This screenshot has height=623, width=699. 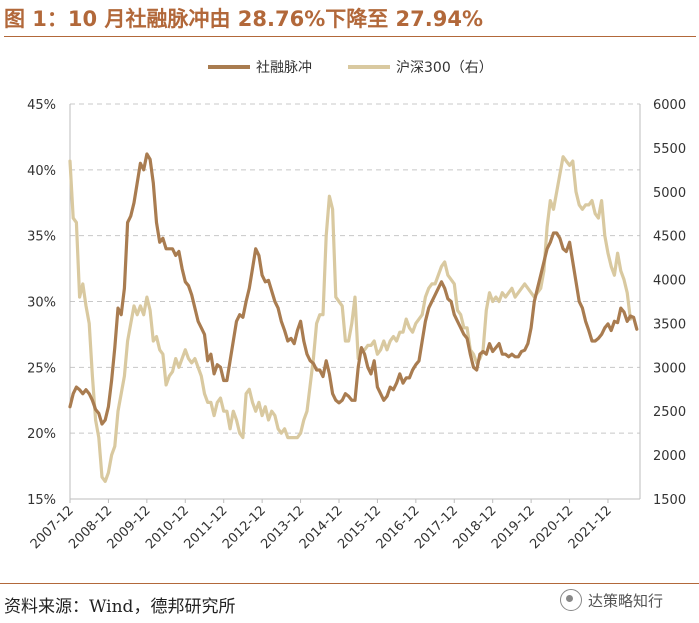 I want to click on legend-label-hs300: 沪深300（右）, so click(x=444, y=68).